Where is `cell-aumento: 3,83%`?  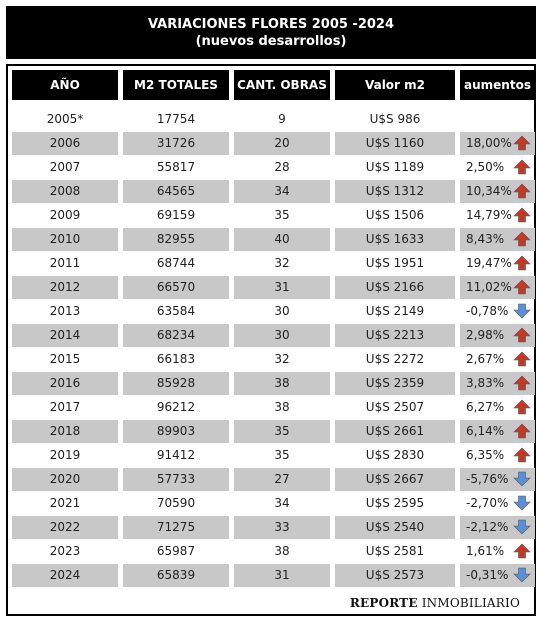 cell-aumento: 3,83% is located at coordinates (497, 383).